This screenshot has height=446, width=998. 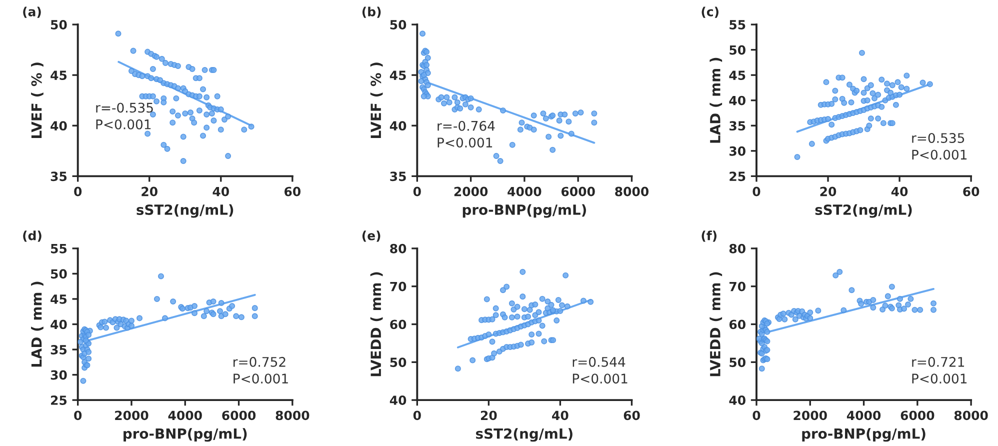 What do you see at coordinates (466, 125) in the screenshot?
I see `annotation: r=-0.764` at bounding box center [466, 125].